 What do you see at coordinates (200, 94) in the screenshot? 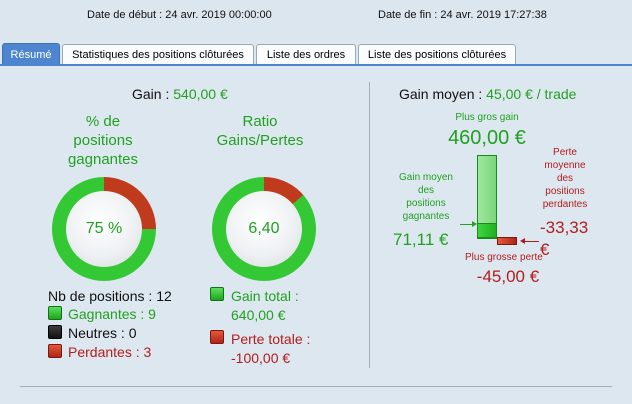
I see `gain-value: 540,00 €` at bounding box center [200, 94].